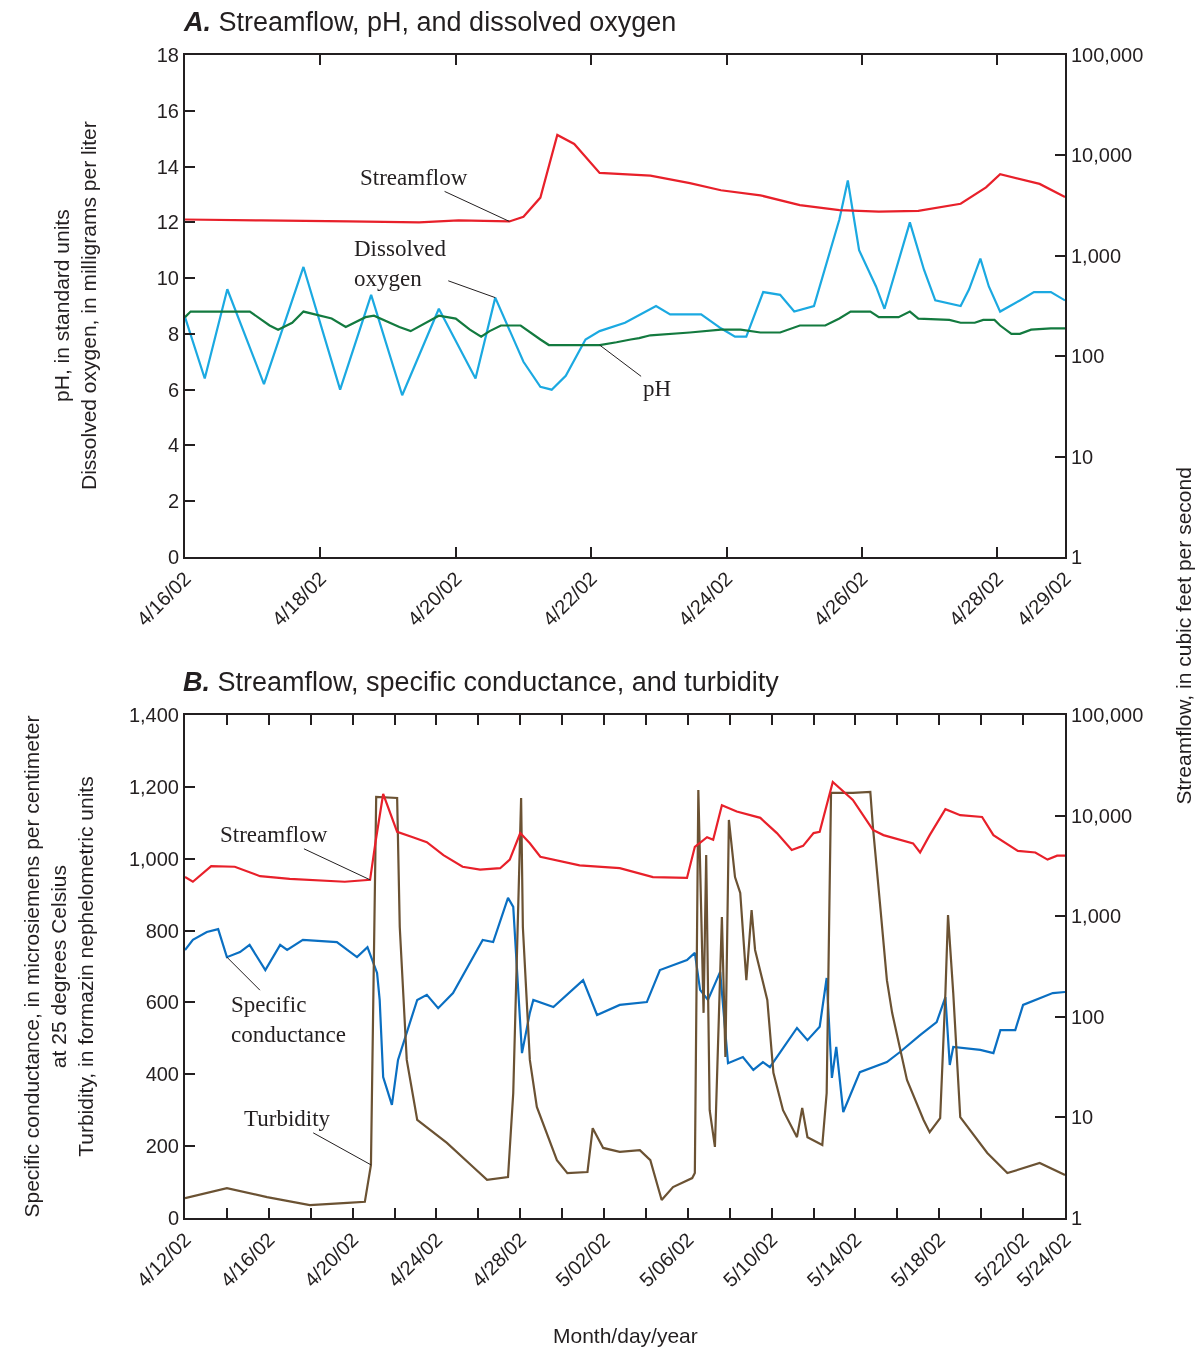 The image size is (1199, 1352). I want to click on x-axis-title: Month/day/year, so click(625, 1335).